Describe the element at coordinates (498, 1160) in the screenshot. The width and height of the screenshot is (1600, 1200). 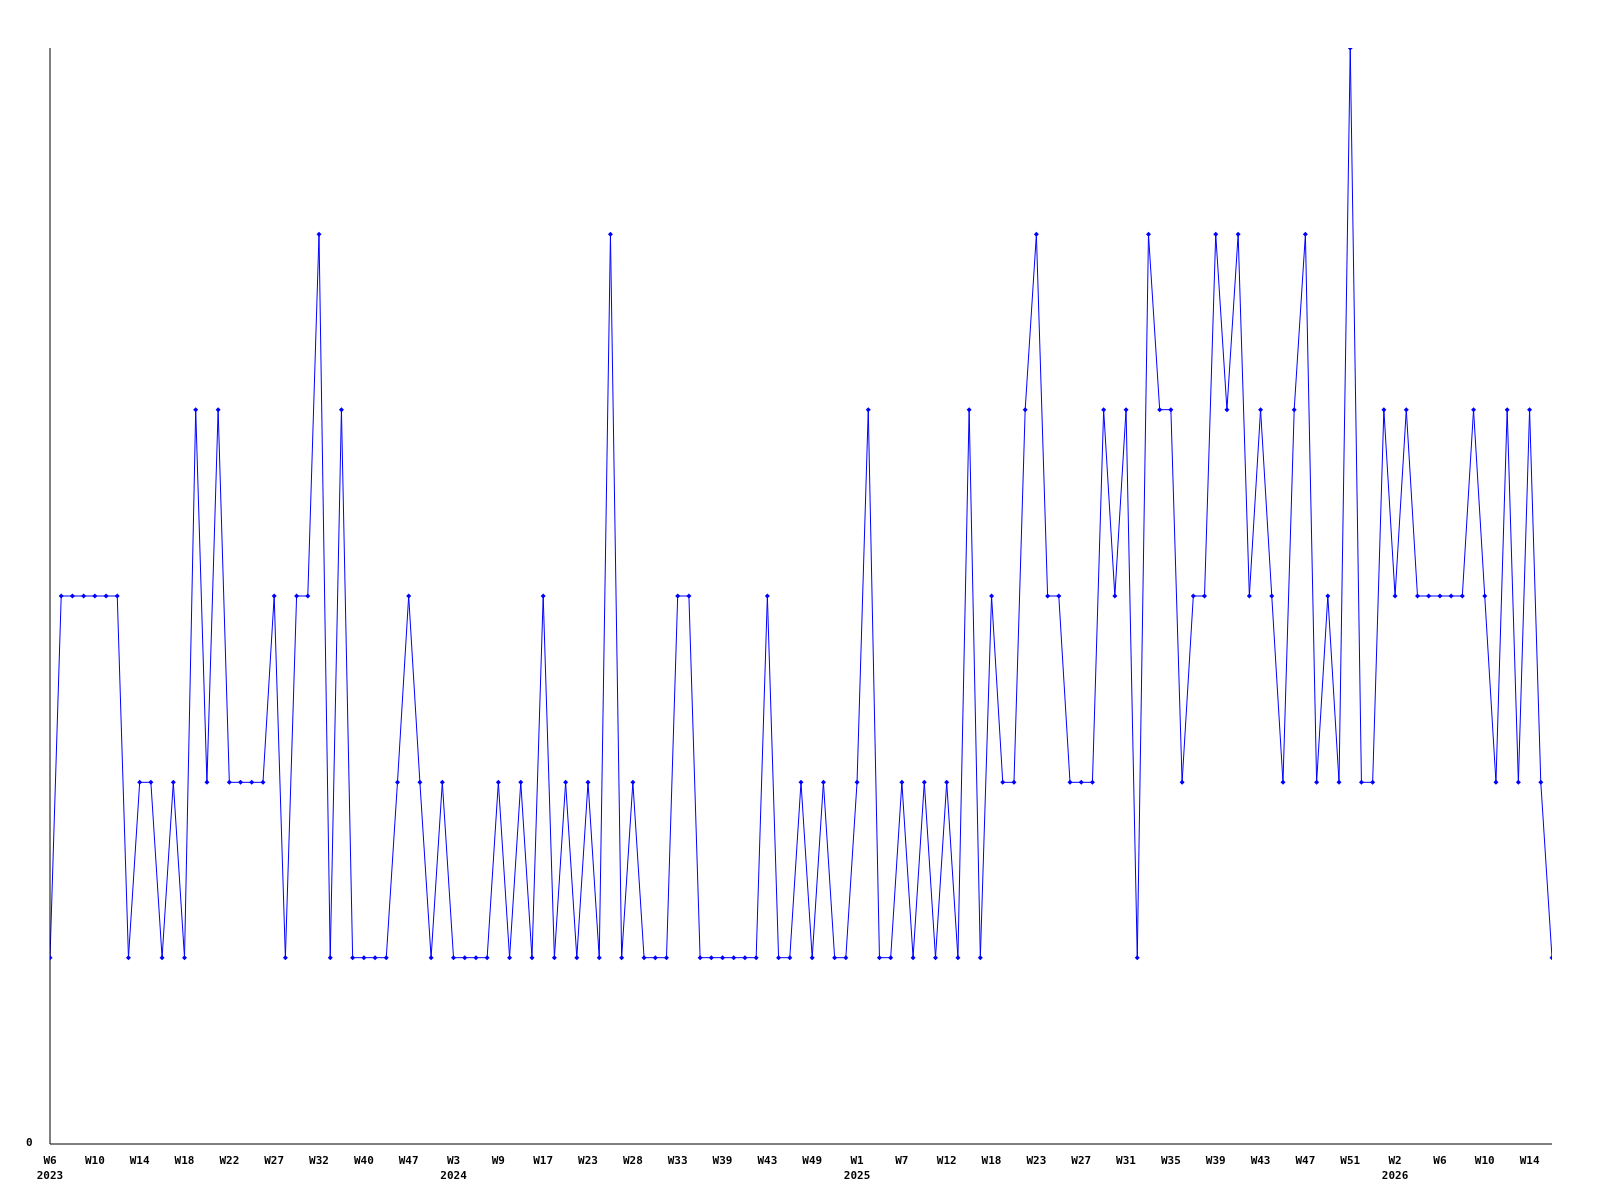
I see `x-tick-label: W9` at that location.